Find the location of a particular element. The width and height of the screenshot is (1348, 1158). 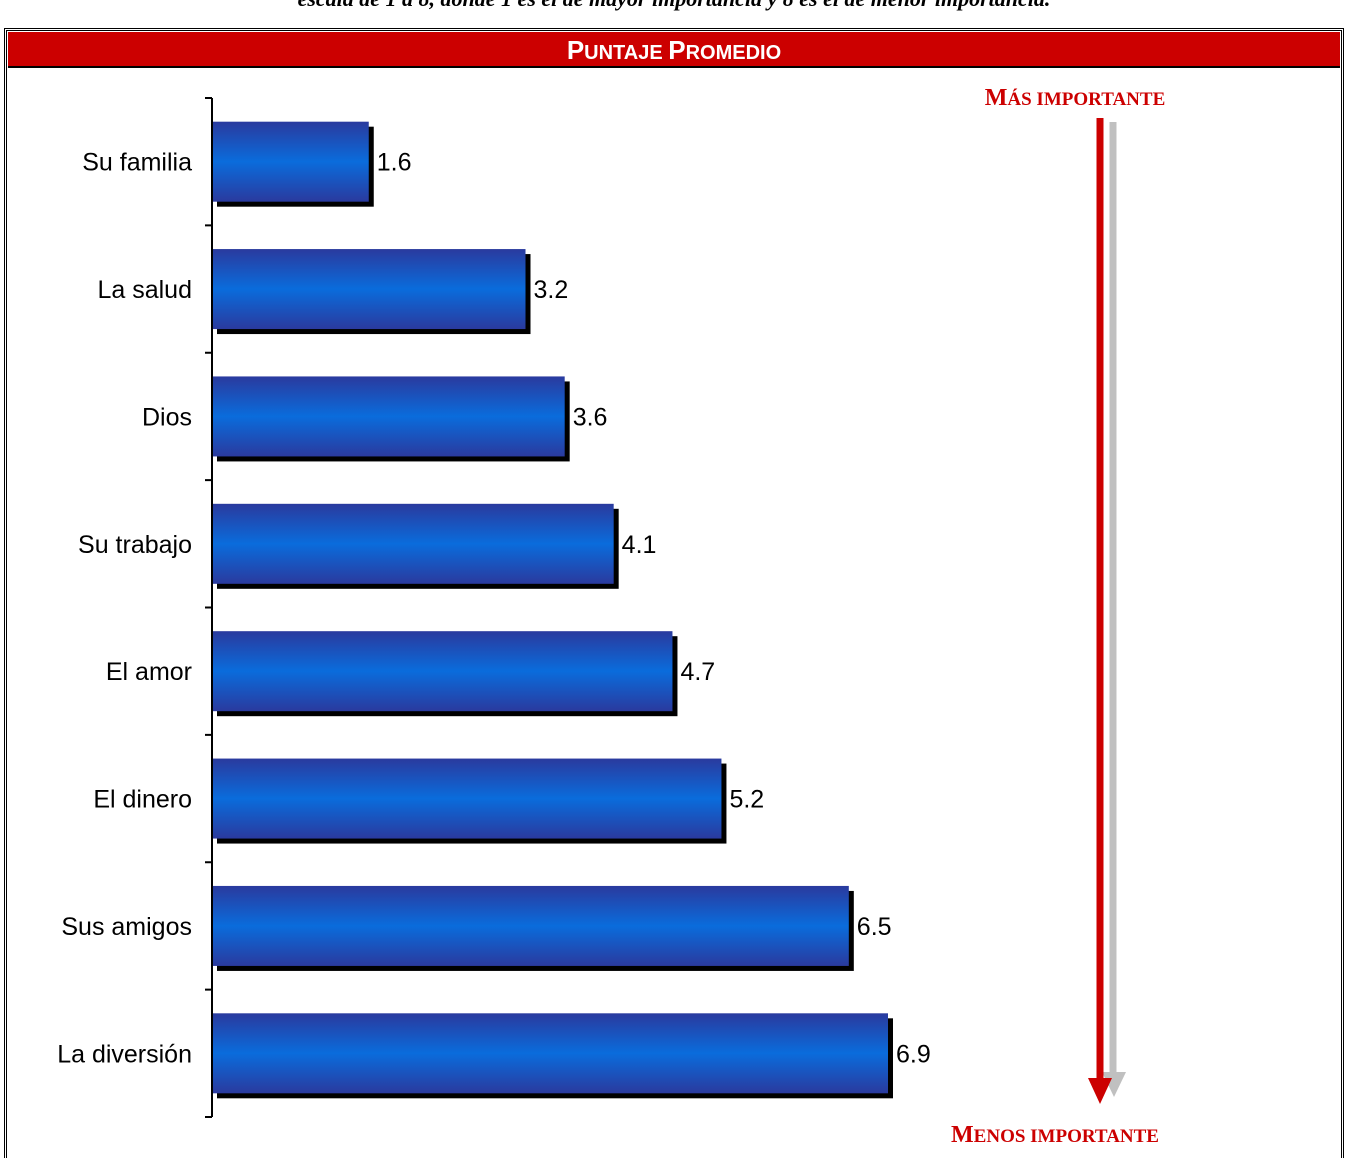

data-label: 4.7 is located at coordinates (697, 672).